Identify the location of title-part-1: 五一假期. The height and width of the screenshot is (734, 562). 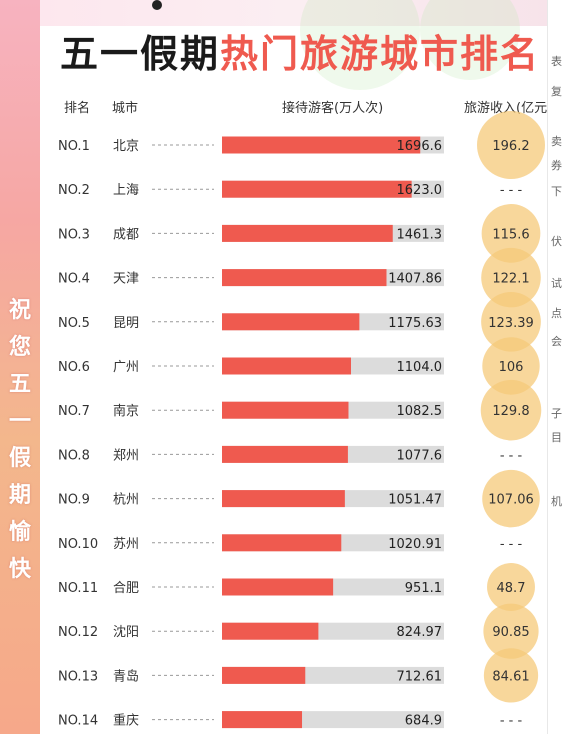
(140, 54).